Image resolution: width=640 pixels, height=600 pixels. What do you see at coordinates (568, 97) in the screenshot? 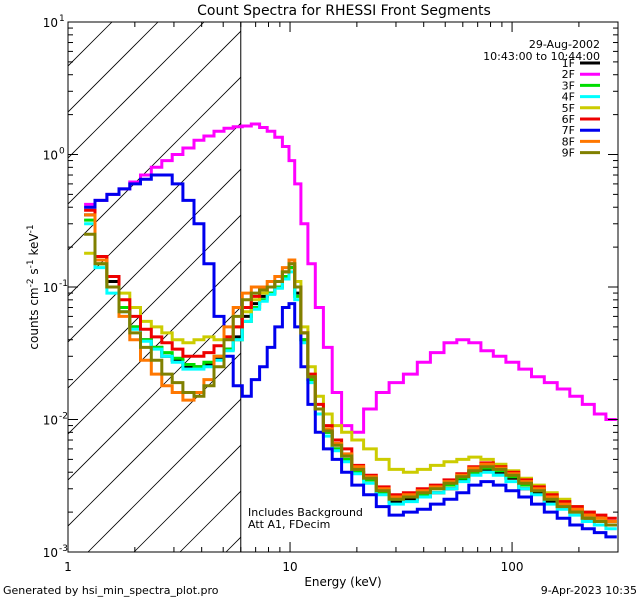
I see `legend-label-4F: 4F` at bounding box center [568, 97].